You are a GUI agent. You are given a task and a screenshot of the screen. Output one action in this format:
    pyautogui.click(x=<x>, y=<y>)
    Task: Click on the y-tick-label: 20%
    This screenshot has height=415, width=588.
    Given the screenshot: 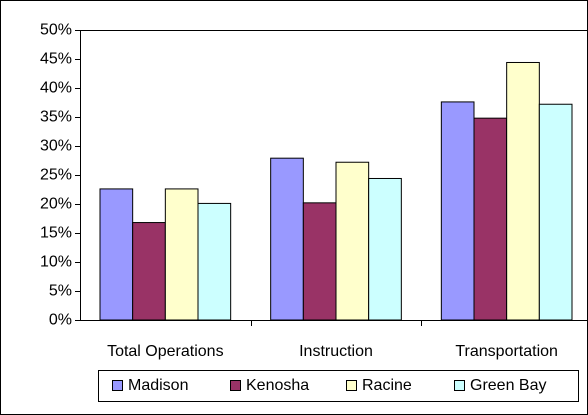 What is the action you would take?
    pyautogui.click(x=56, y=204)
    